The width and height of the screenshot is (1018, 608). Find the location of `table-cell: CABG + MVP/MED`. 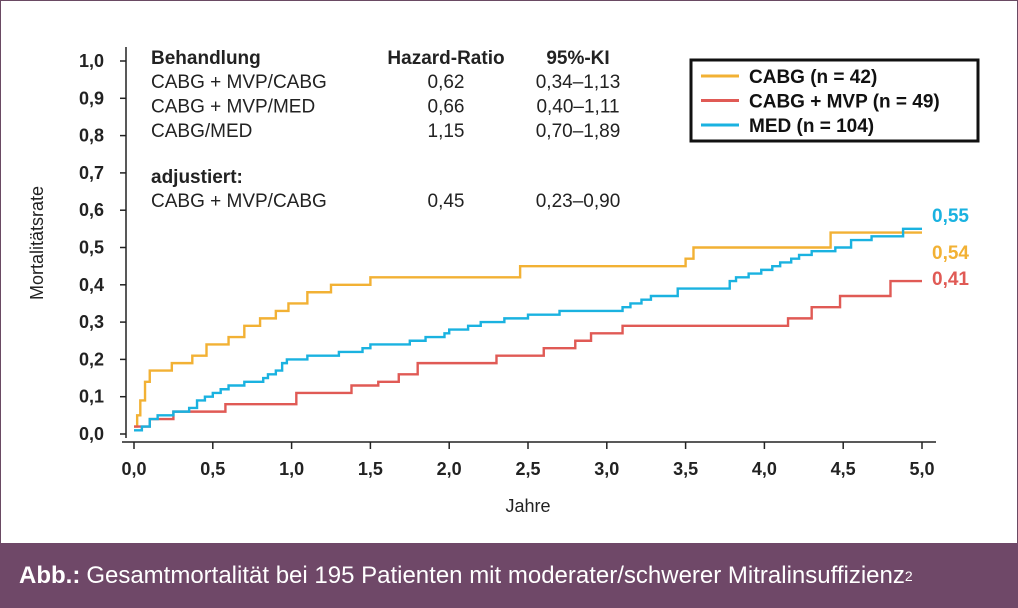

table-cell: CABG + MVP/MED is located at coordinates (233, 107).